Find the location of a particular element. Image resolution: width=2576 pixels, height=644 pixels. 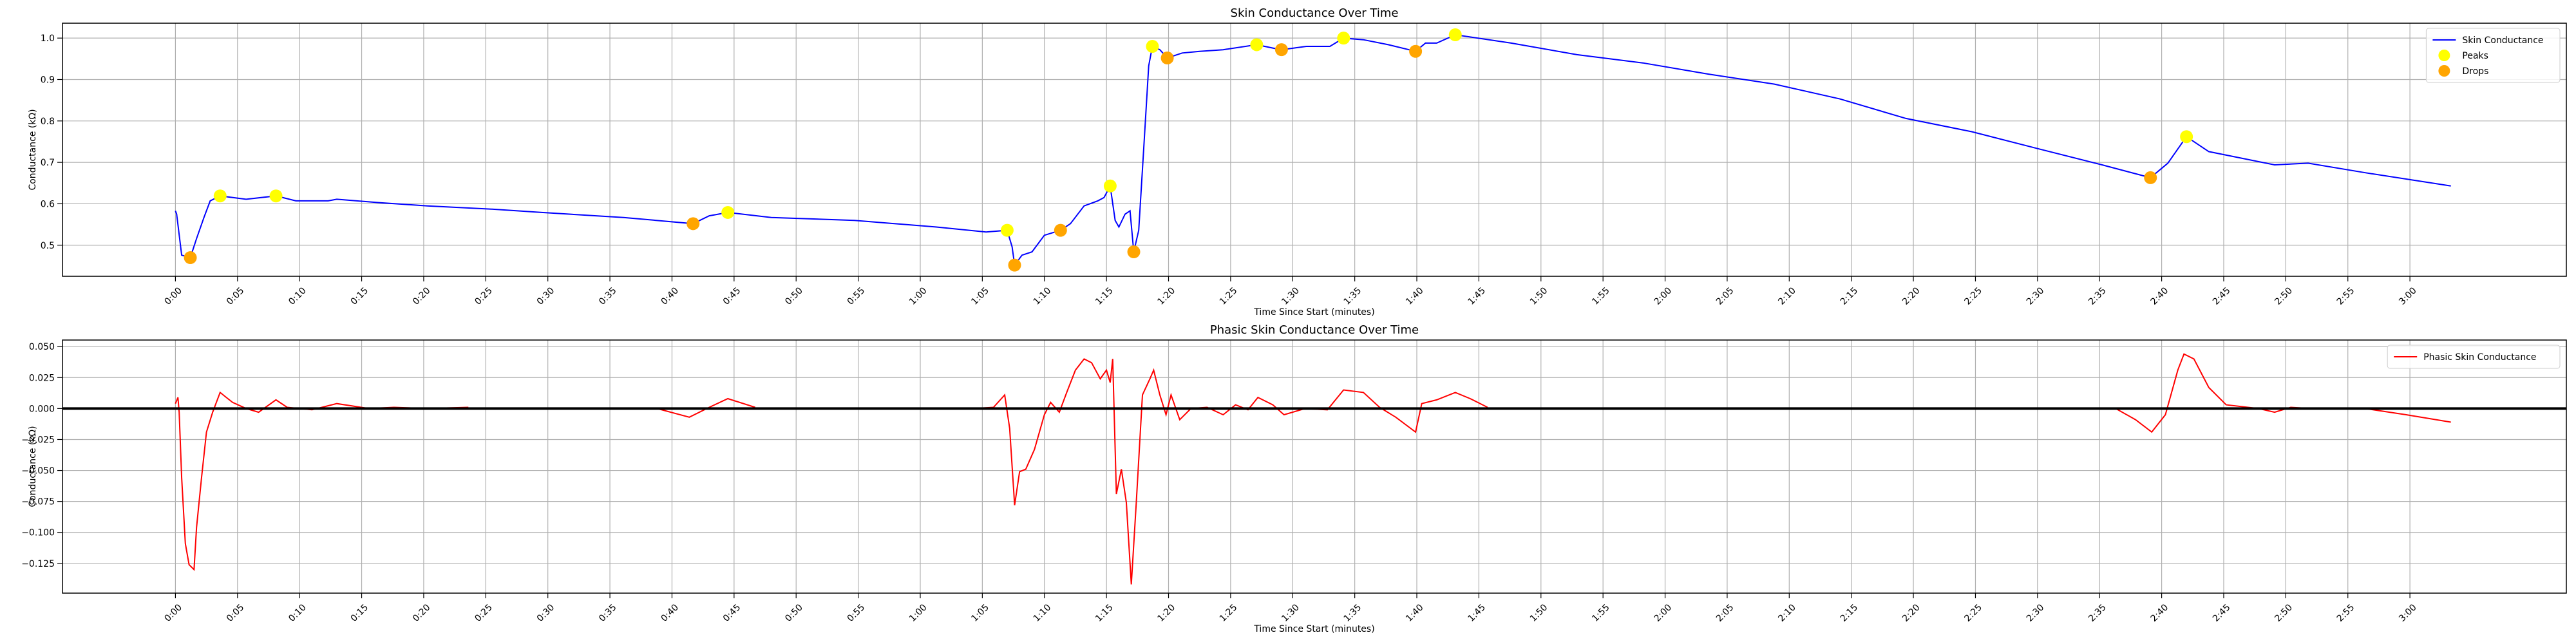

y-tick-label: −0.125 is located at coordinates (38, 564).